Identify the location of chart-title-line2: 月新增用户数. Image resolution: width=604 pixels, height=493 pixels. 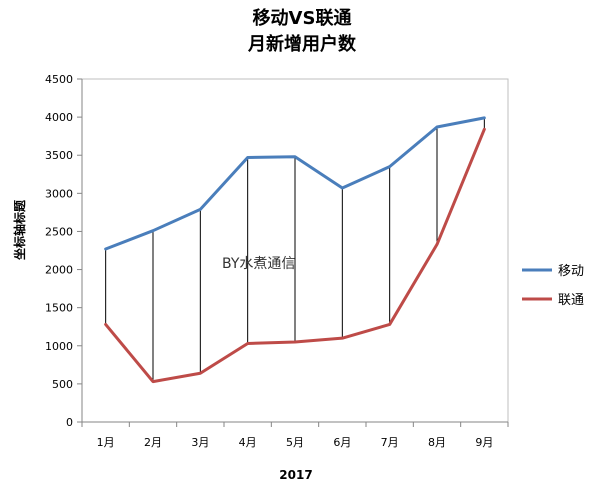
(302, 44).